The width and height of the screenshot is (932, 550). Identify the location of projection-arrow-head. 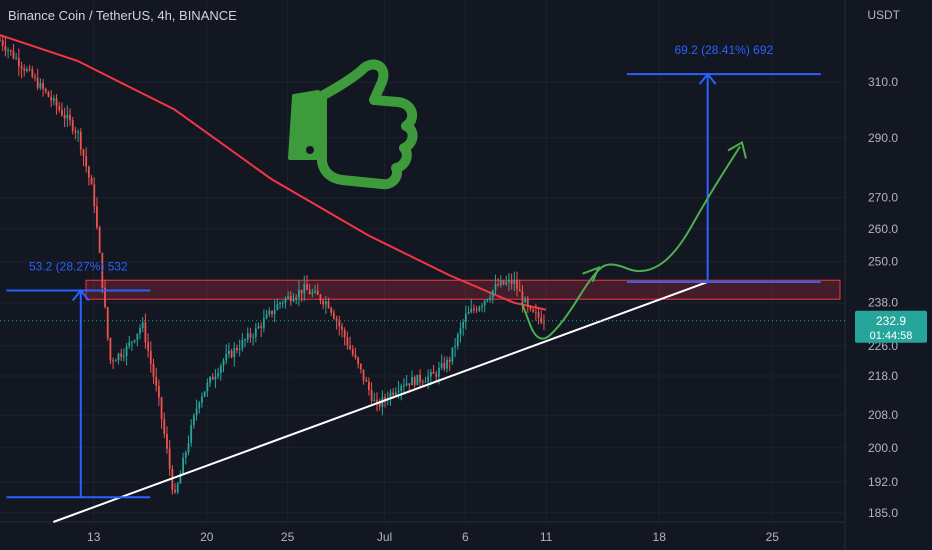
(737, 149).